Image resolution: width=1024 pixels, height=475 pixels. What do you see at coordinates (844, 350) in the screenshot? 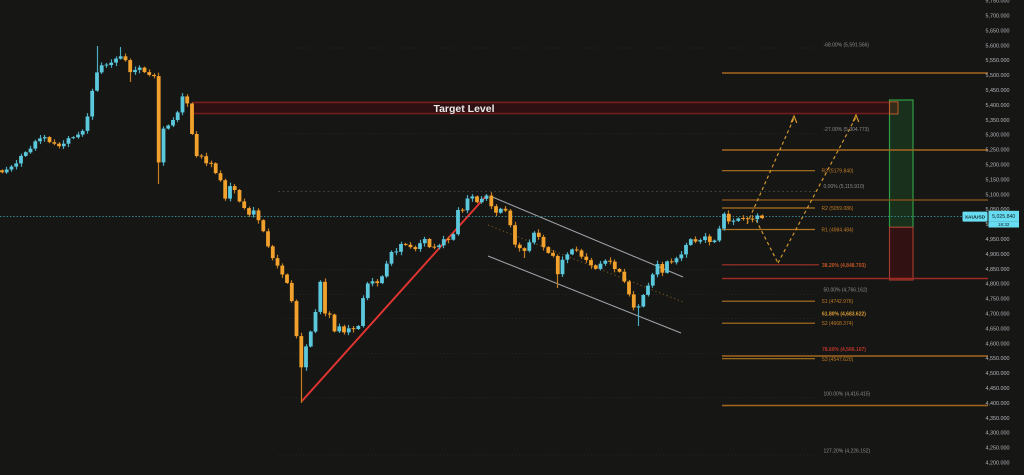
I see `svg-text: 78.60% (4,566.107)` at bounding box center [844, 350].